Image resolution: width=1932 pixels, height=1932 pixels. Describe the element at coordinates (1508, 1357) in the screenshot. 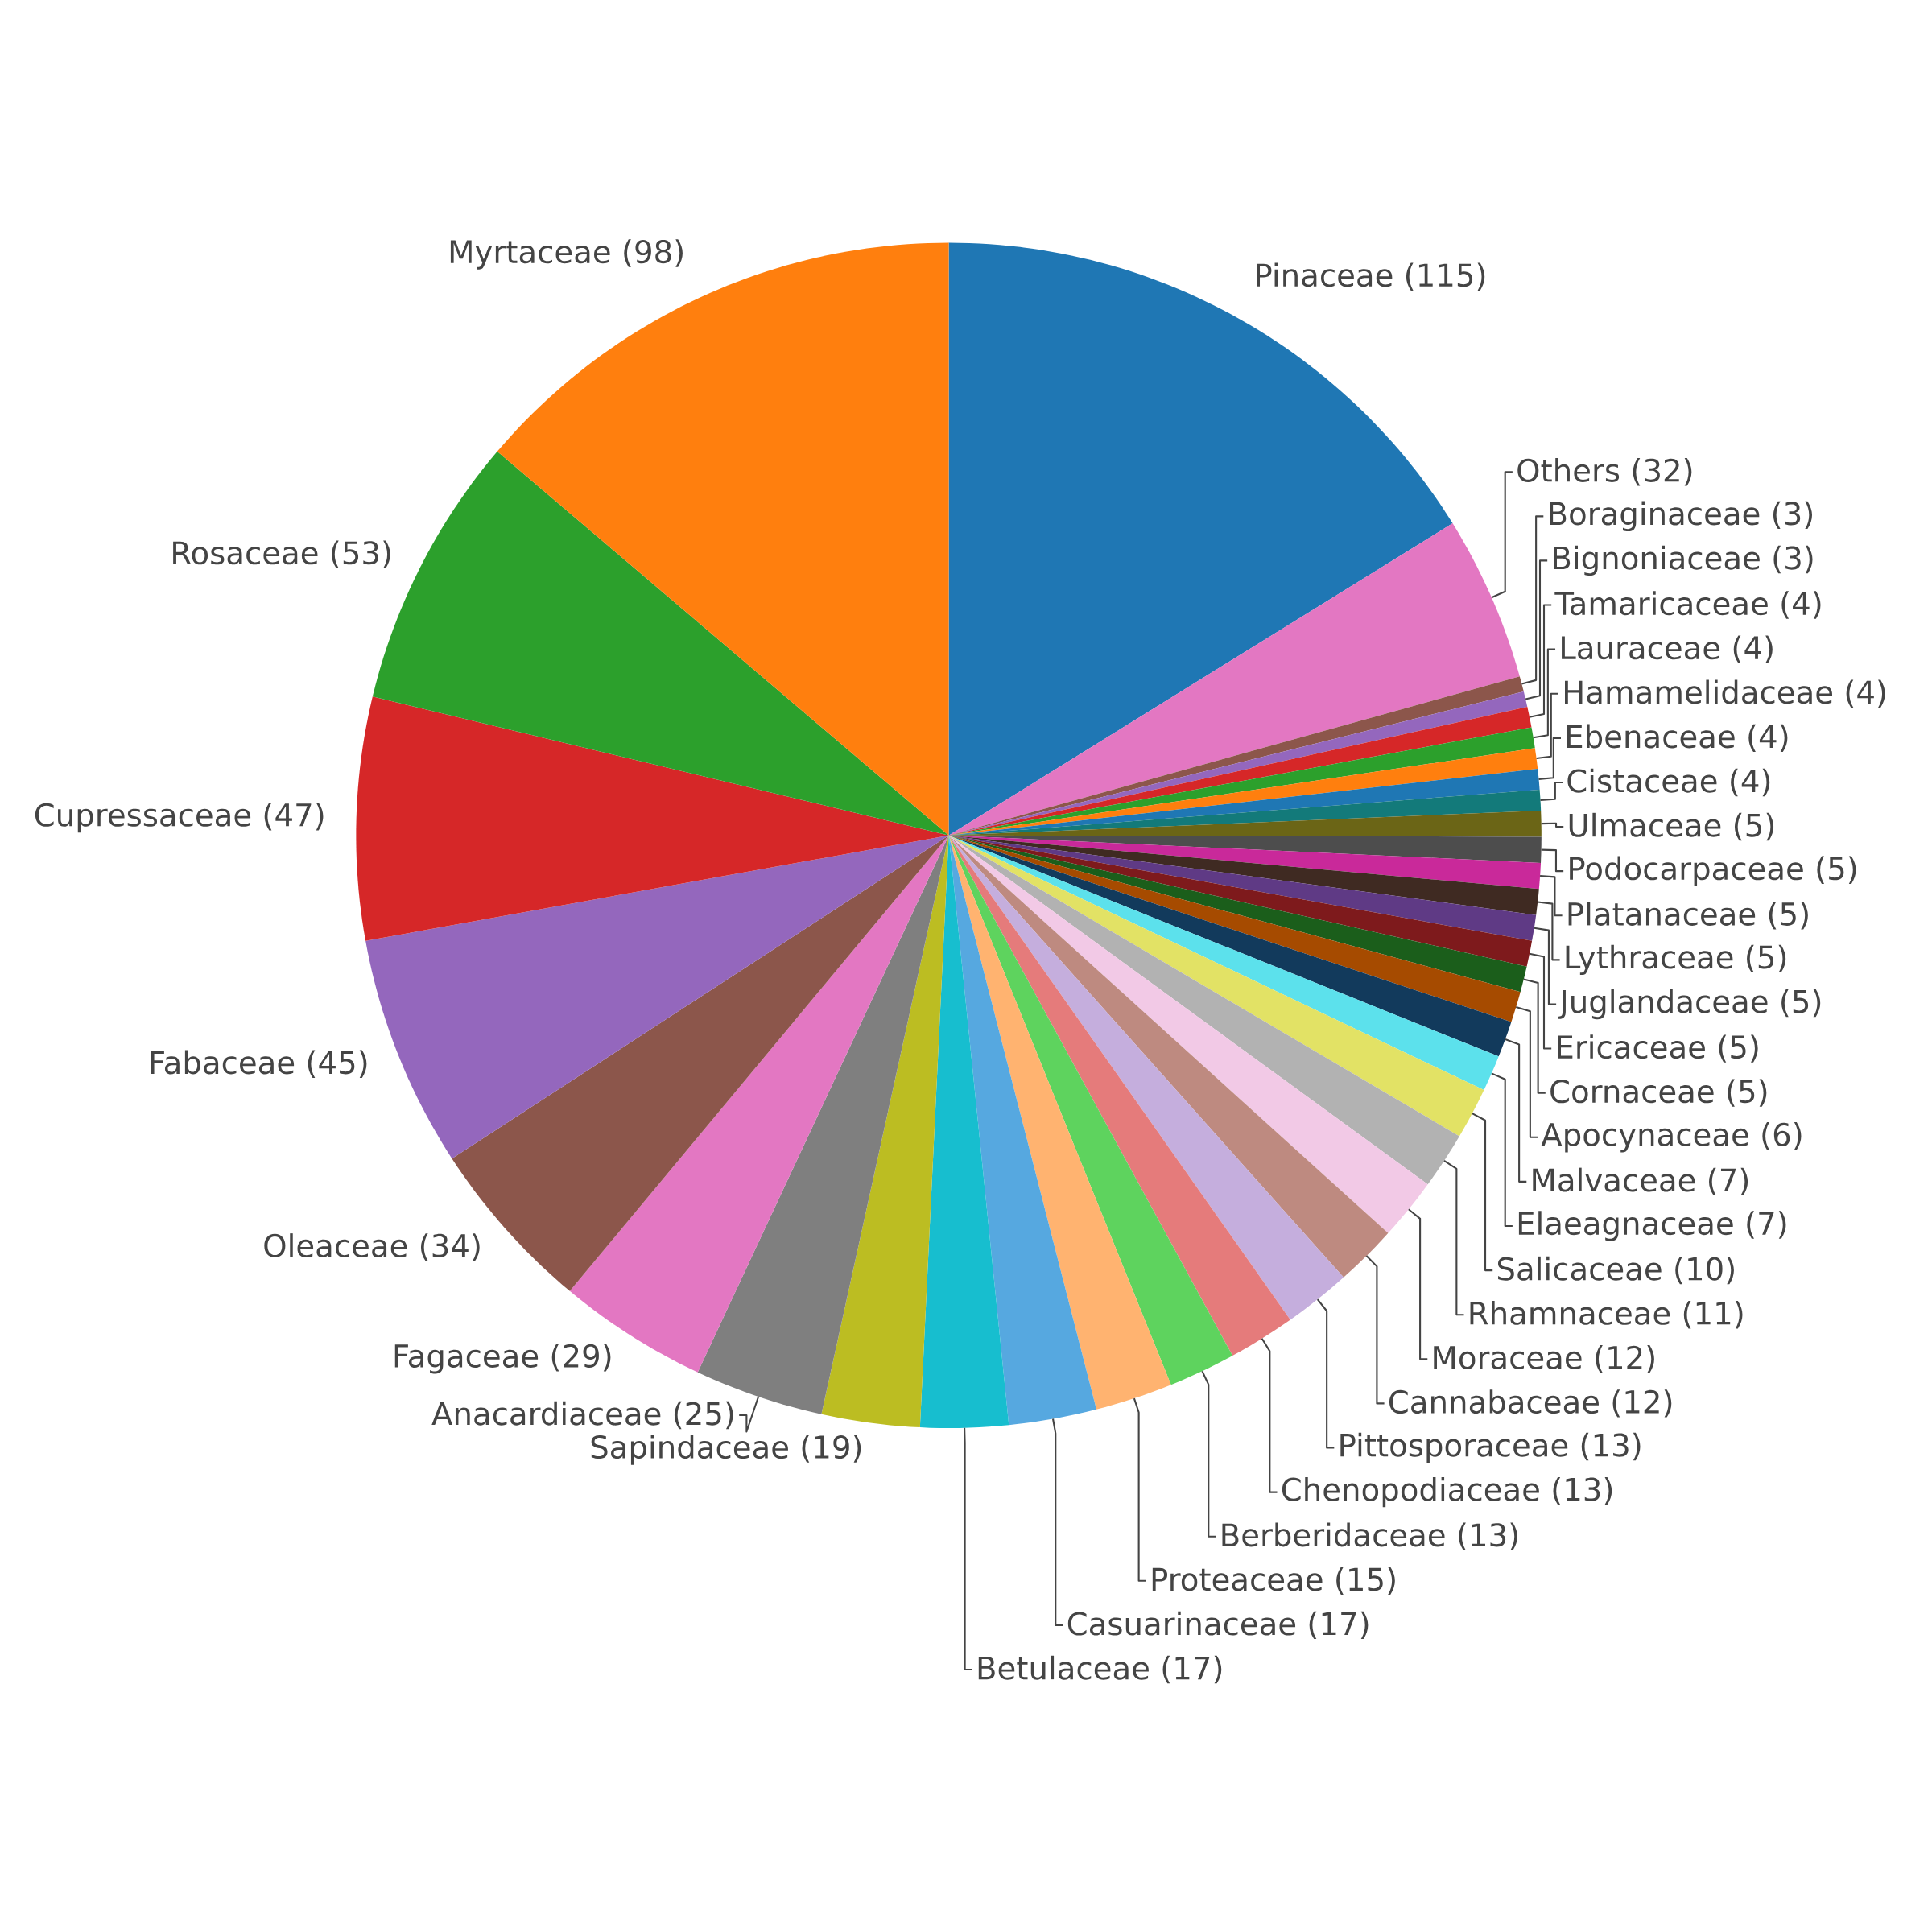

I see `slice-label: Moraceae` at that location.